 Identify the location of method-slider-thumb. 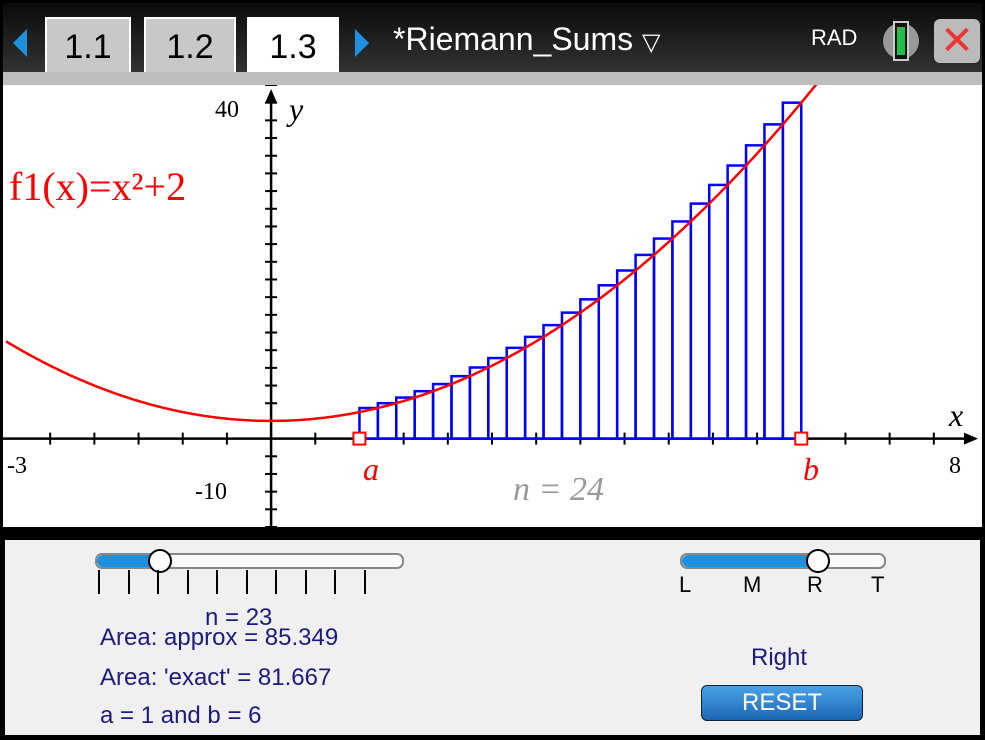
(818, 561).